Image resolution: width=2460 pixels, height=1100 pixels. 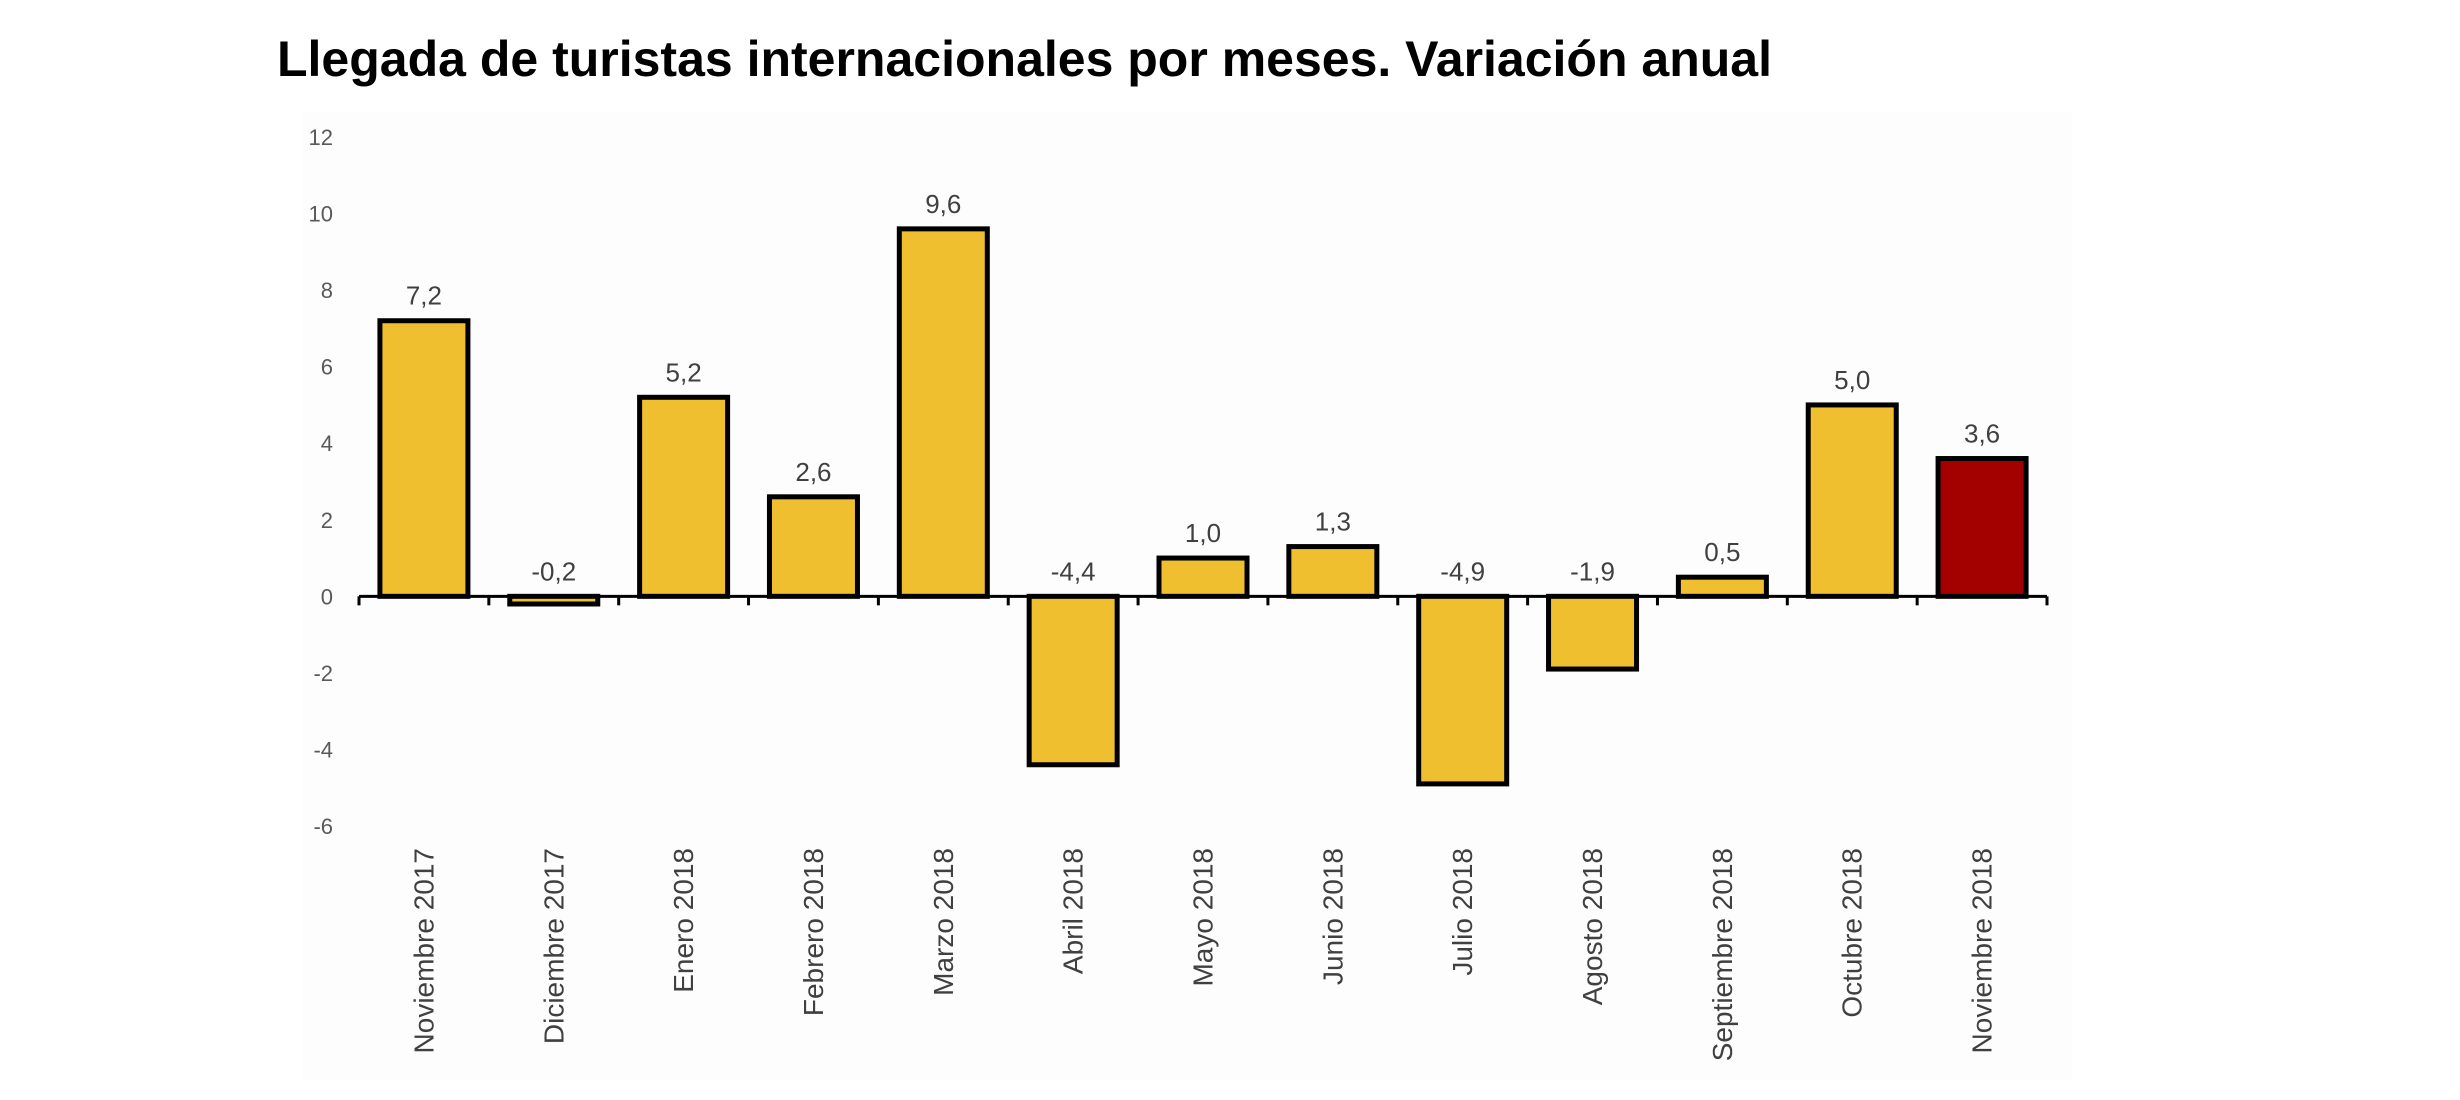 What do you see at coordinates (684, 372) in the screenshot?
I see `data-label: 5,2` at bounding box center [684, 372].